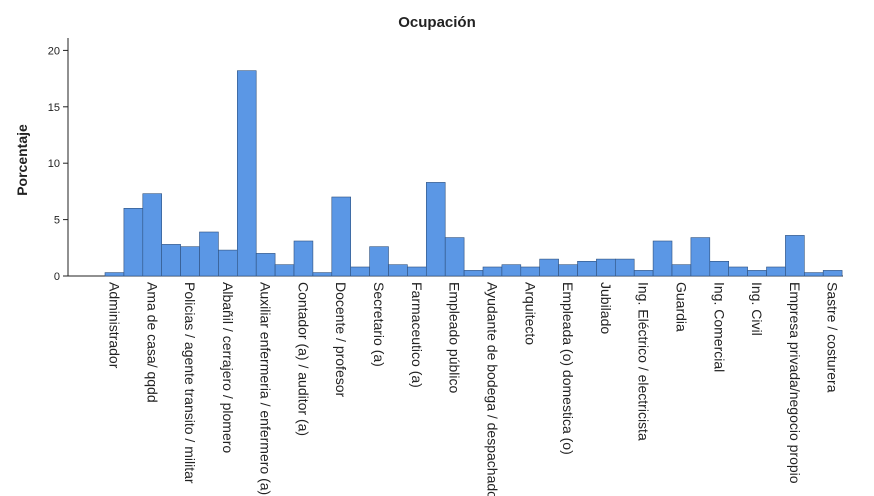 The image size is (874, 496). I want to click on x-category-label: Ing. Comercial, so click(719, 327).